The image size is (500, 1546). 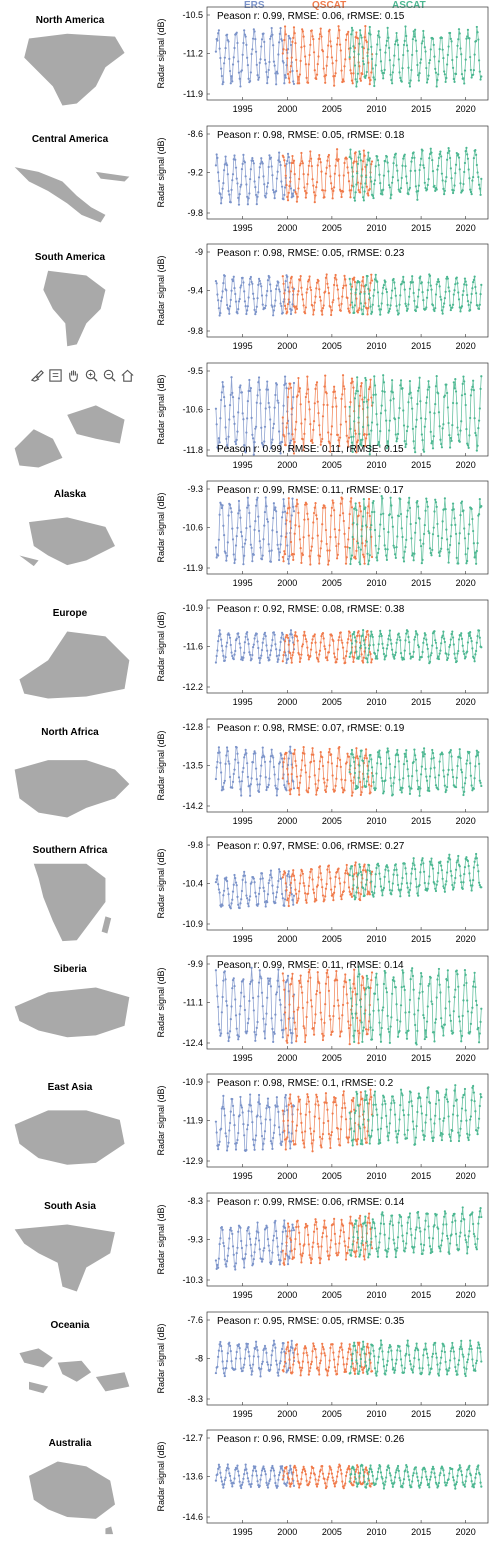 What do you see at coordinates (192, 765) in the screenshot?
I see `y-tick-label: -13.5` at bounding box center [192, 765].